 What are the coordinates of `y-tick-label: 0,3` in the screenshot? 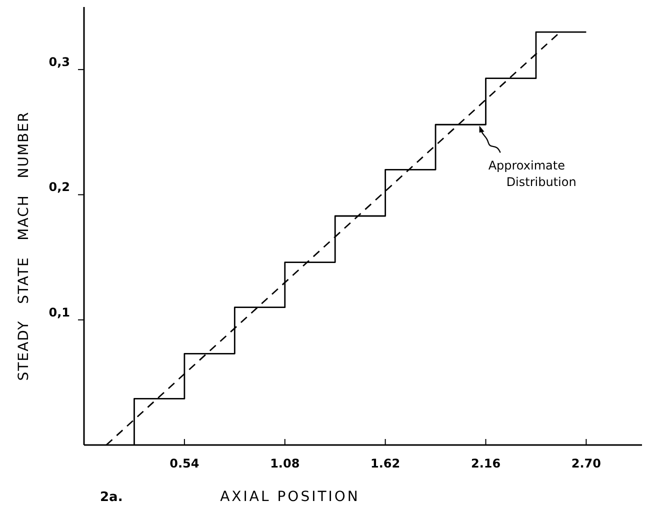 It's located at (59, 61).